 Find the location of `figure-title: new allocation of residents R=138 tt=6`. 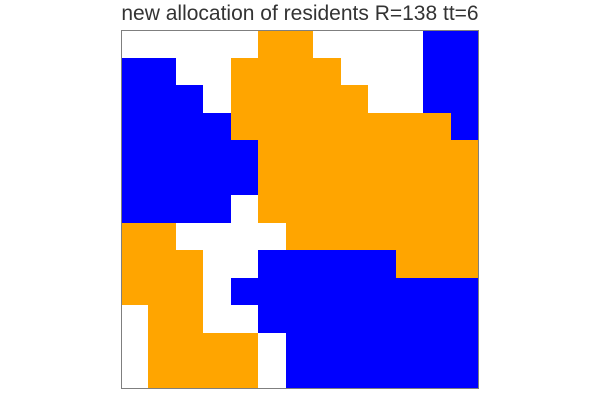

figure-title: new allocation of residents R=138 tt=6 is located at coordinates (300, 13).